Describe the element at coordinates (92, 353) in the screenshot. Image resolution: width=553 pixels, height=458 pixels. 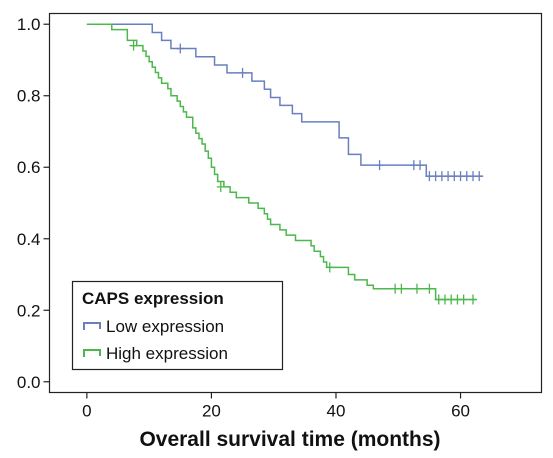
I see `legend-swatch-high-expression` at that location.